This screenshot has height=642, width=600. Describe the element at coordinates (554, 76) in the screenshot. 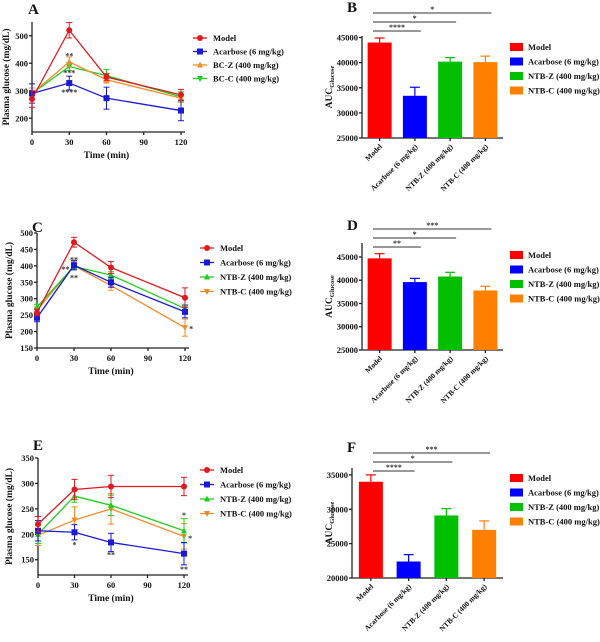

I see `legend-item: NTB-Z (400 mg/kg)` at that location.